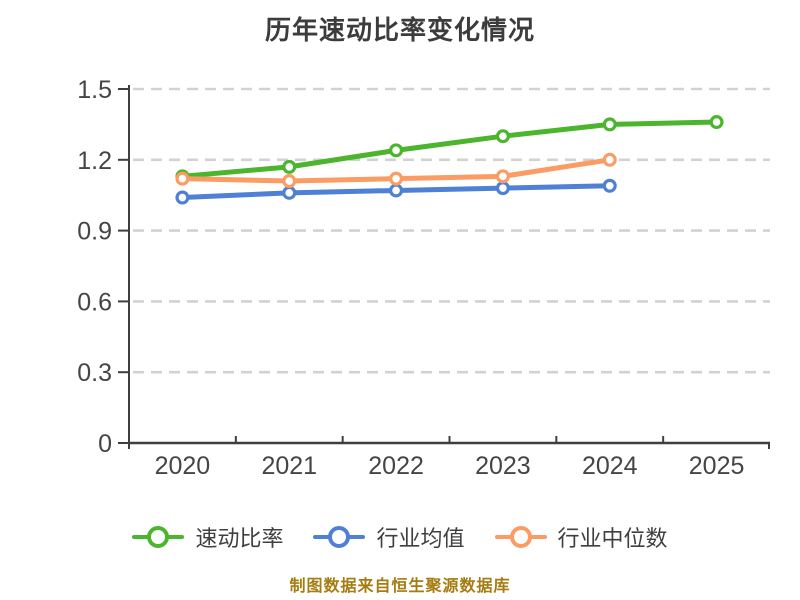 This screenshot has width=800, height=600. What do you see at coordinates (183, 466) in the screenshot?
I see `x-tick-label: 2020` at bounding box center [183, 466].